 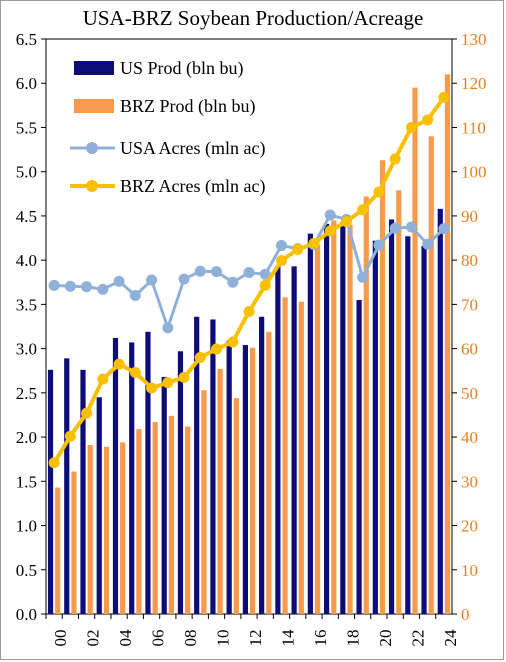 I want to click on x-tick-label: 20, so click(x=385, y=638).